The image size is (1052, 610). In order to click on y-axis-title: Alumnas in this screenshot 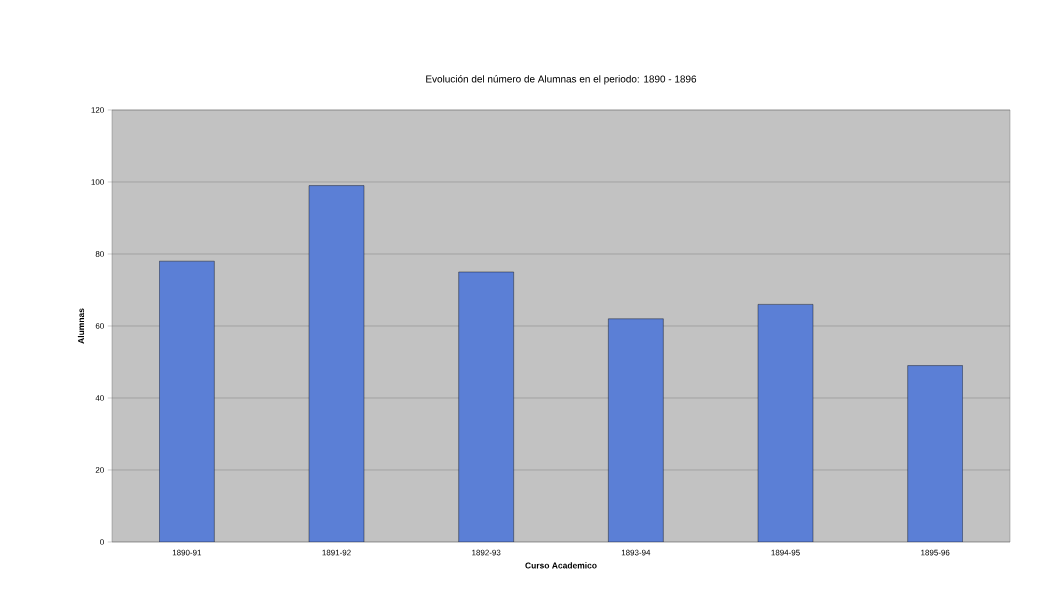, I will do `click(81, 326)`.